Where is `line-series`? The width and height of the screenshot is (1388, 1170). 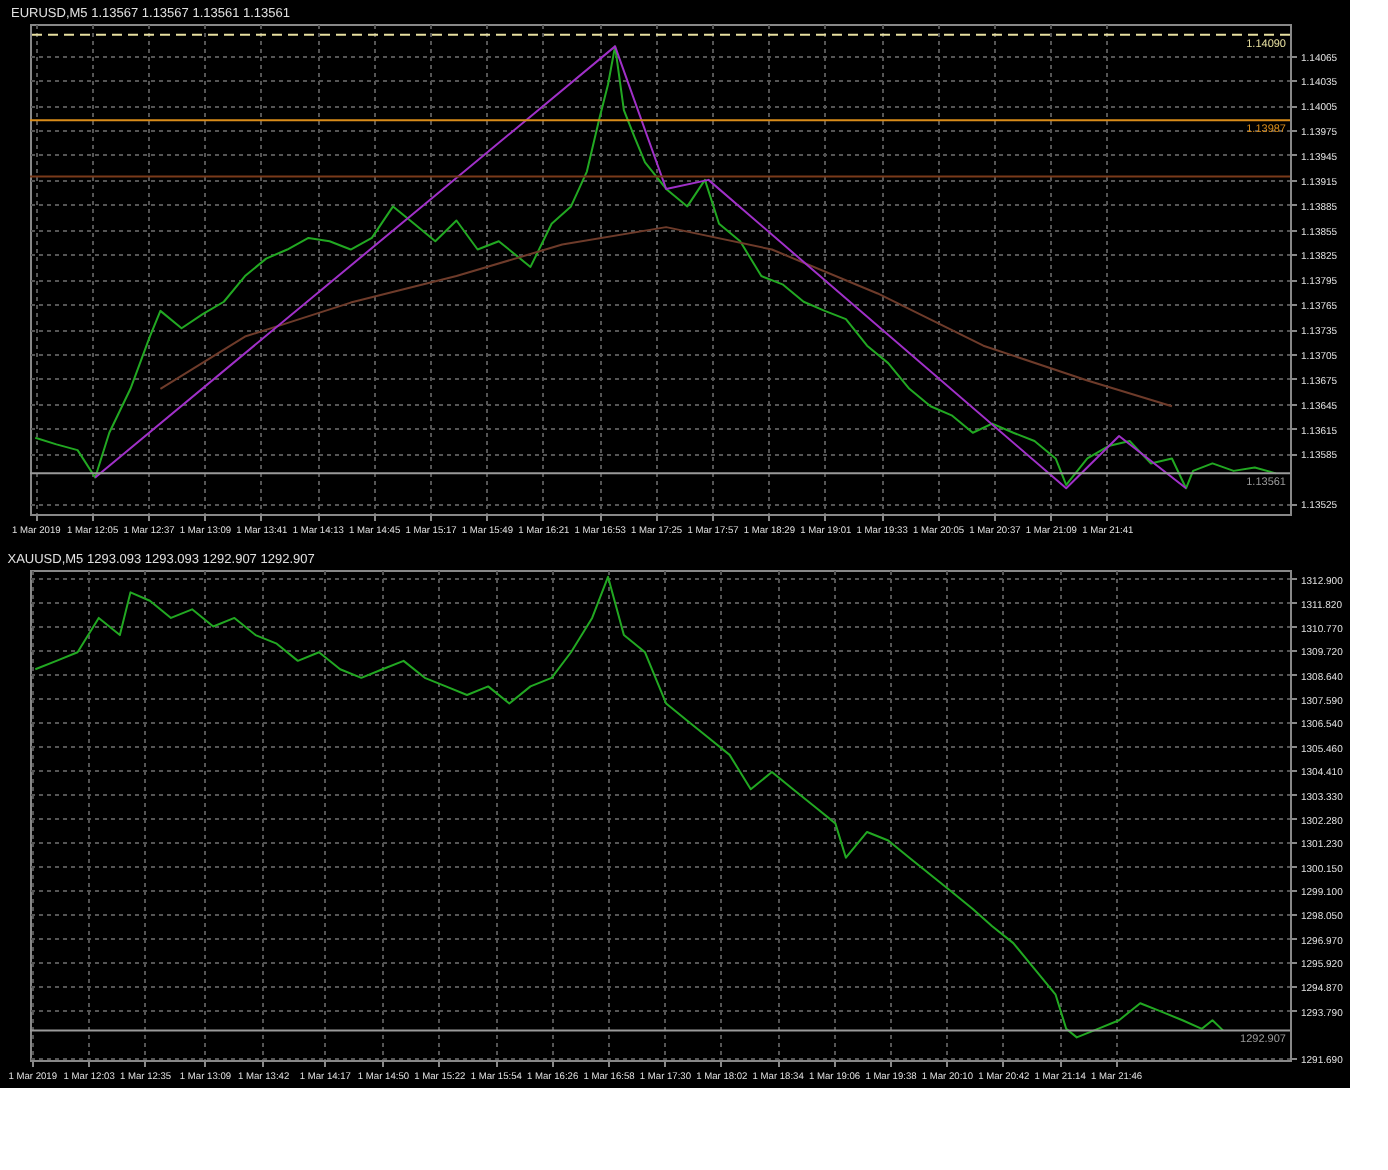
line-series is located at coordinates (666, 317).